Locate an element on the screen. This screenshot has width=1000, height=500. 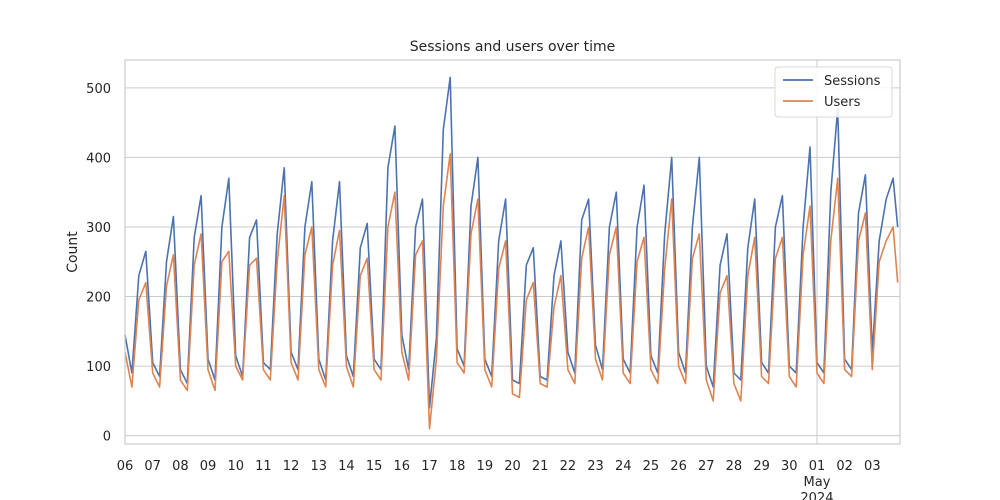
y-axis: 0 100 200 300 400 500 is located at coordinates (98, 263).